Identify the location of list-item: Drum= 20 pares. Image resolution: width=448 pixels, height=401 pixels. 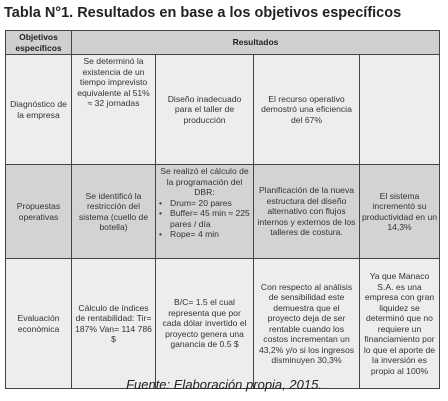
(205, 203).